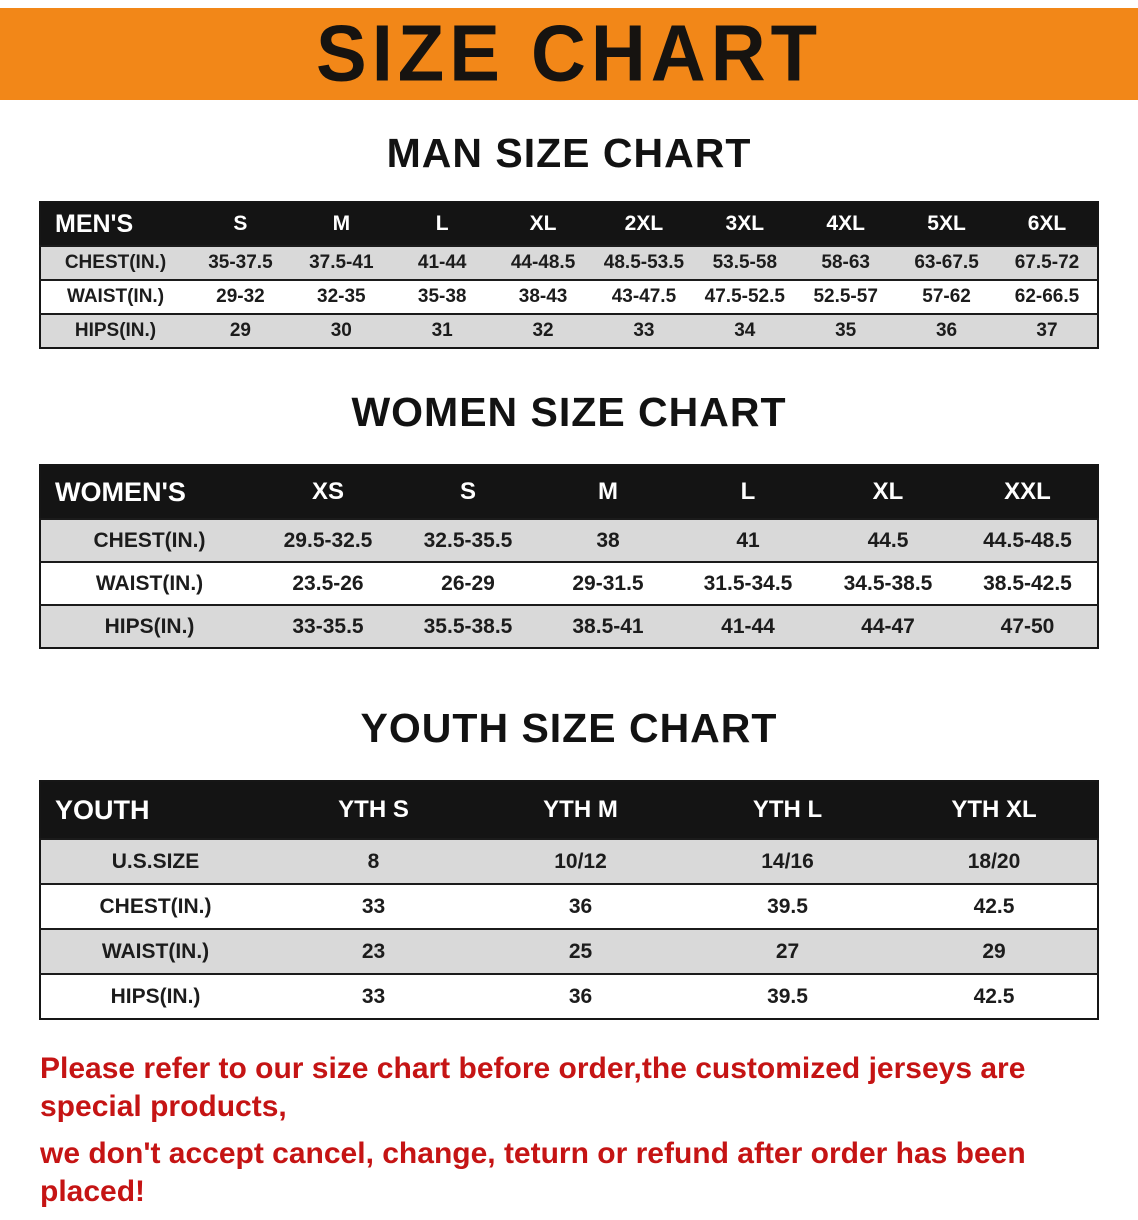  What do you see at coordinates (787, 861) in the screenshot?
I see `value-cell: 14/16` at bounding box center [787, 861].